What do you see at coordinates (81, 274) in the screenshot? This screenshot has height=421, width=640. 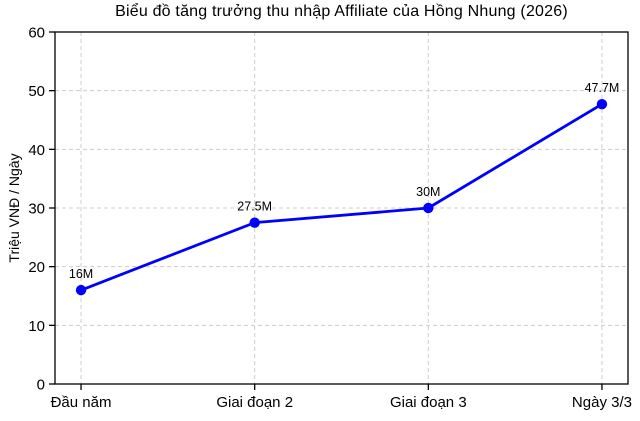 I see `data-point-label: 16M` at bounding box center [81, 274].